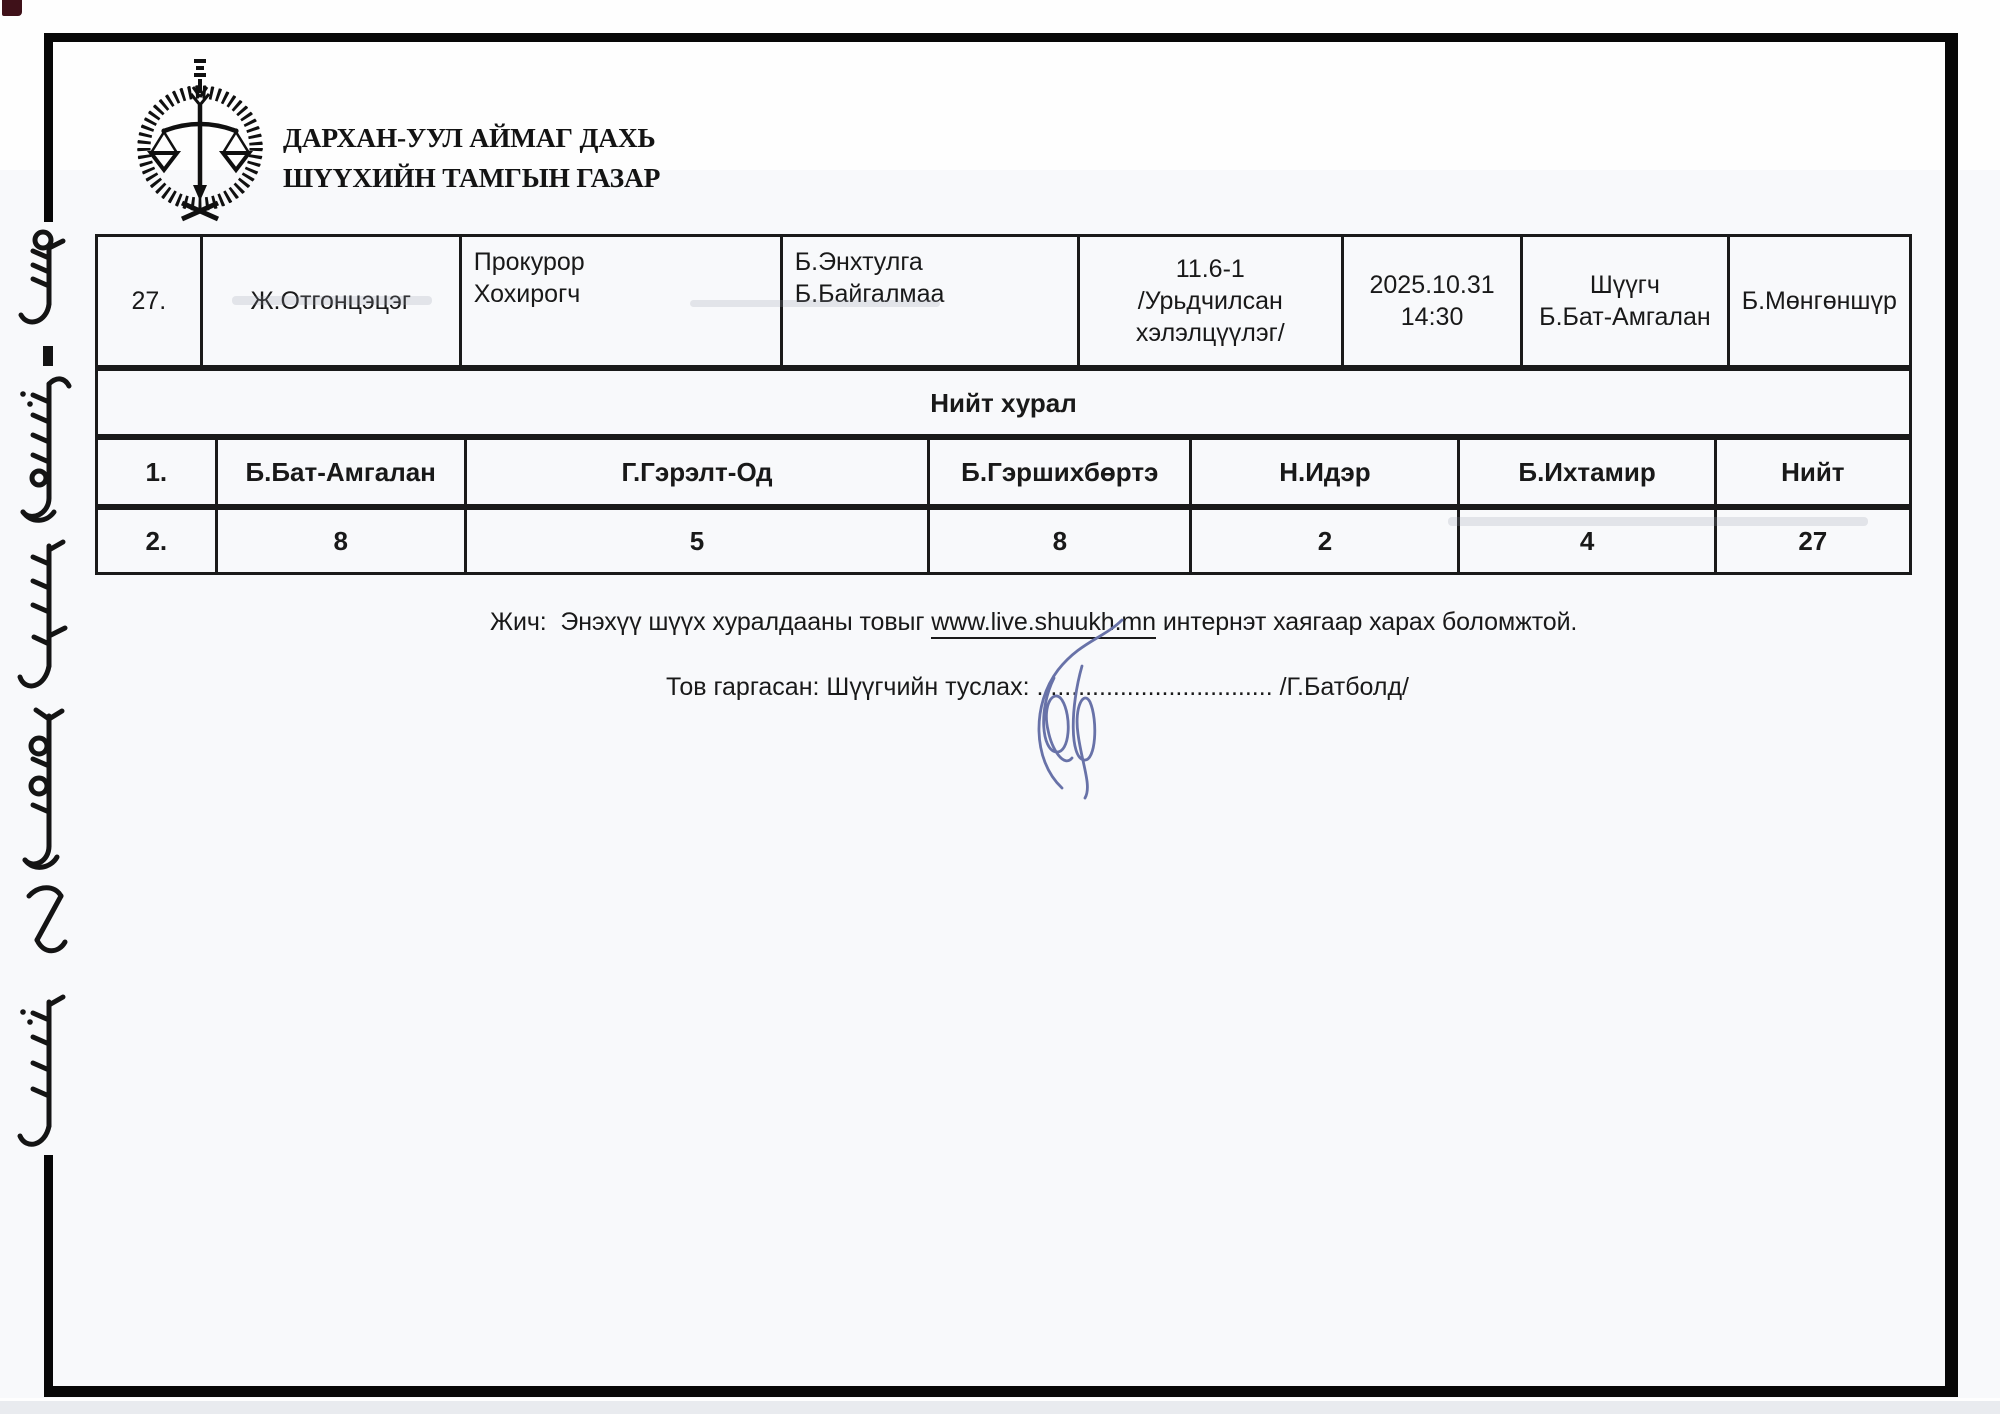  I want to click on participant-roles-cell: Прокурор Хохирогч, so click(622, 301).